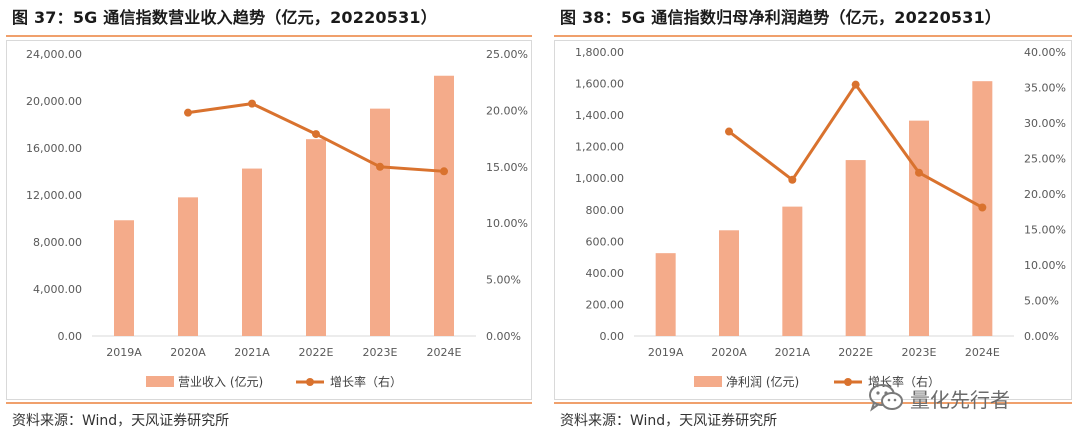 The height and width of the screenshot is (445, 1080). Describe the element at coordinates (1045, 88) in the screenshot. I see `right-right-tick-label: 35.00%` at that location.